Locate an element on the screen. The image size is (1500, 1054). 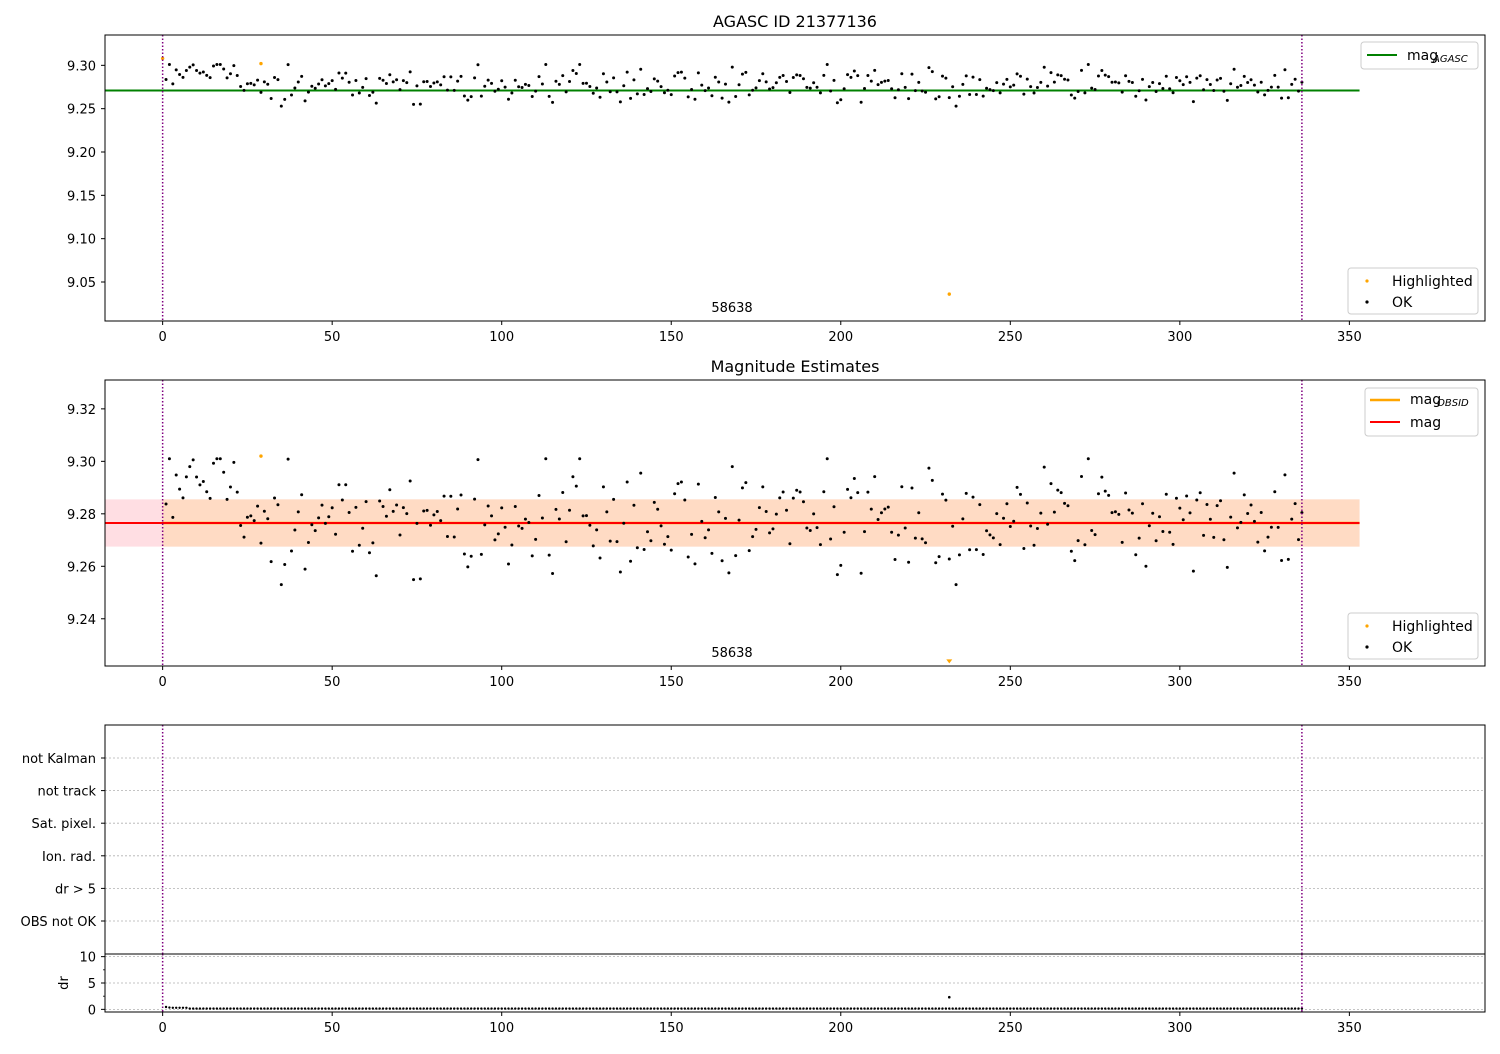
x-tick-label: 0 is located at coordinates (163, 682).